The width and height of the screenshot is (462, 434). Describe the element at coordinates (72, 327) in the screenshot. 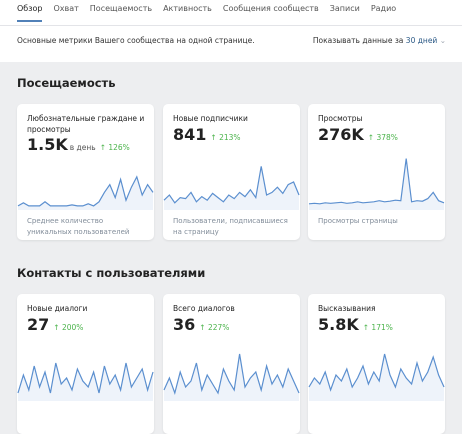

I see `growth-text: 200%` at that location.